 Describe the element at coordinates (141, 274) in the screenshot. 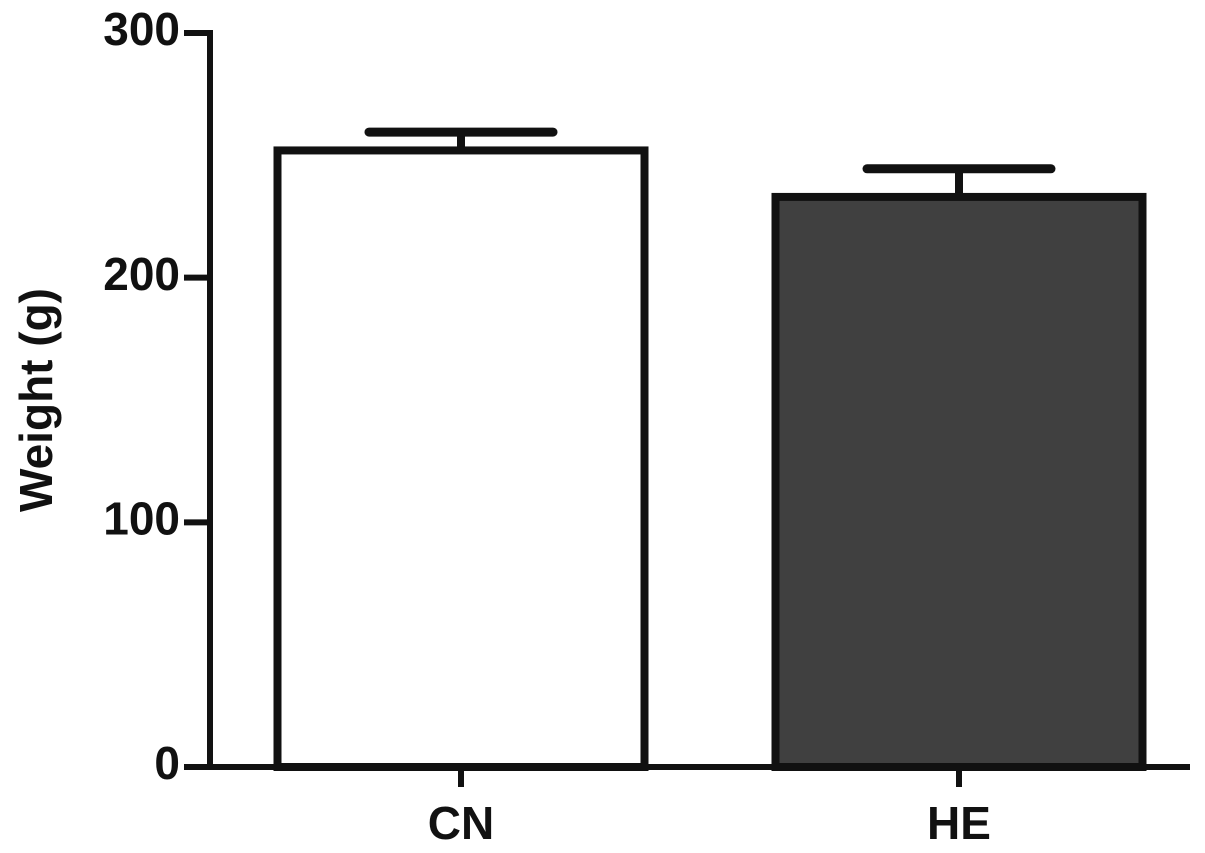

I see `y-tick-label: 200` at that location.